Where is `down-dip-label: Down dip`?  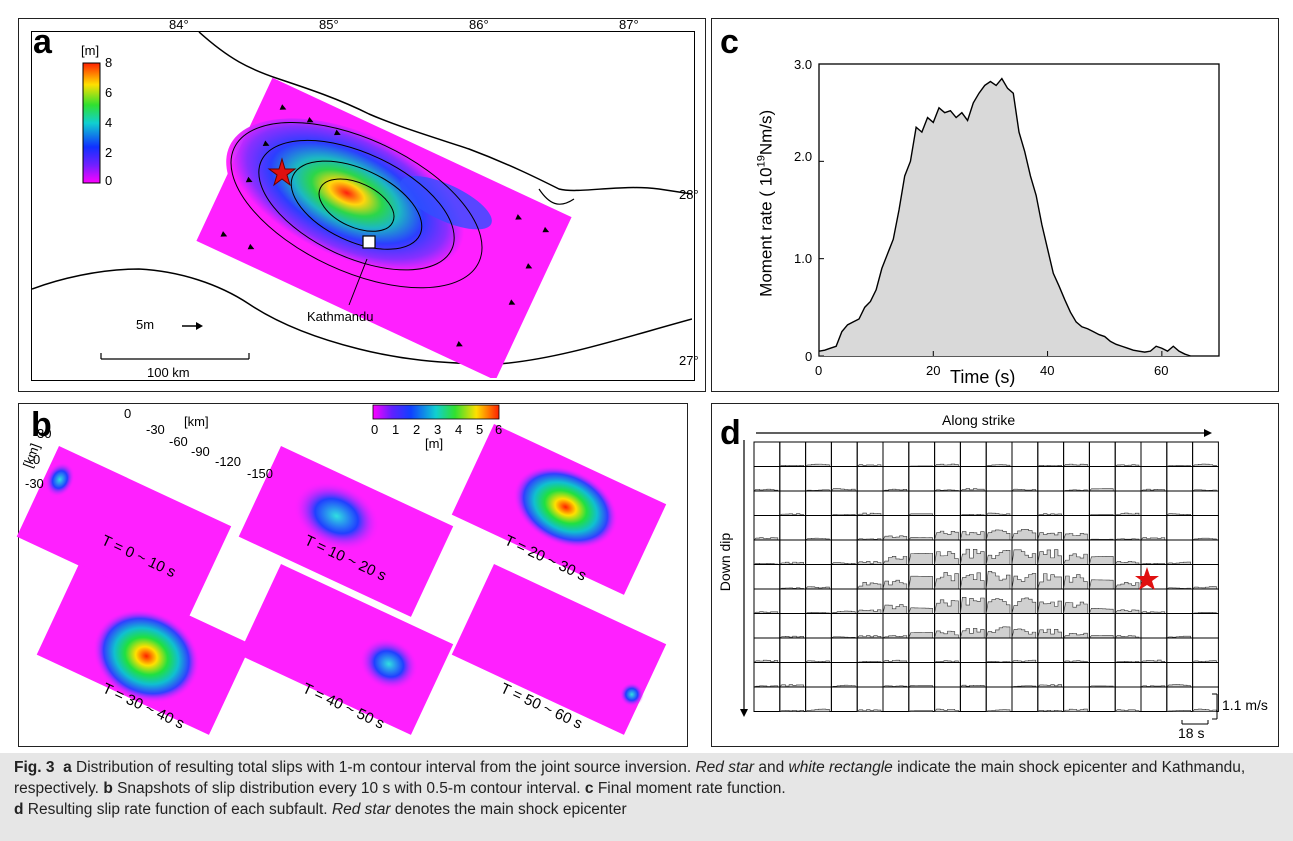 down-dip-label: Down dip is located at coordinates (725, 562).